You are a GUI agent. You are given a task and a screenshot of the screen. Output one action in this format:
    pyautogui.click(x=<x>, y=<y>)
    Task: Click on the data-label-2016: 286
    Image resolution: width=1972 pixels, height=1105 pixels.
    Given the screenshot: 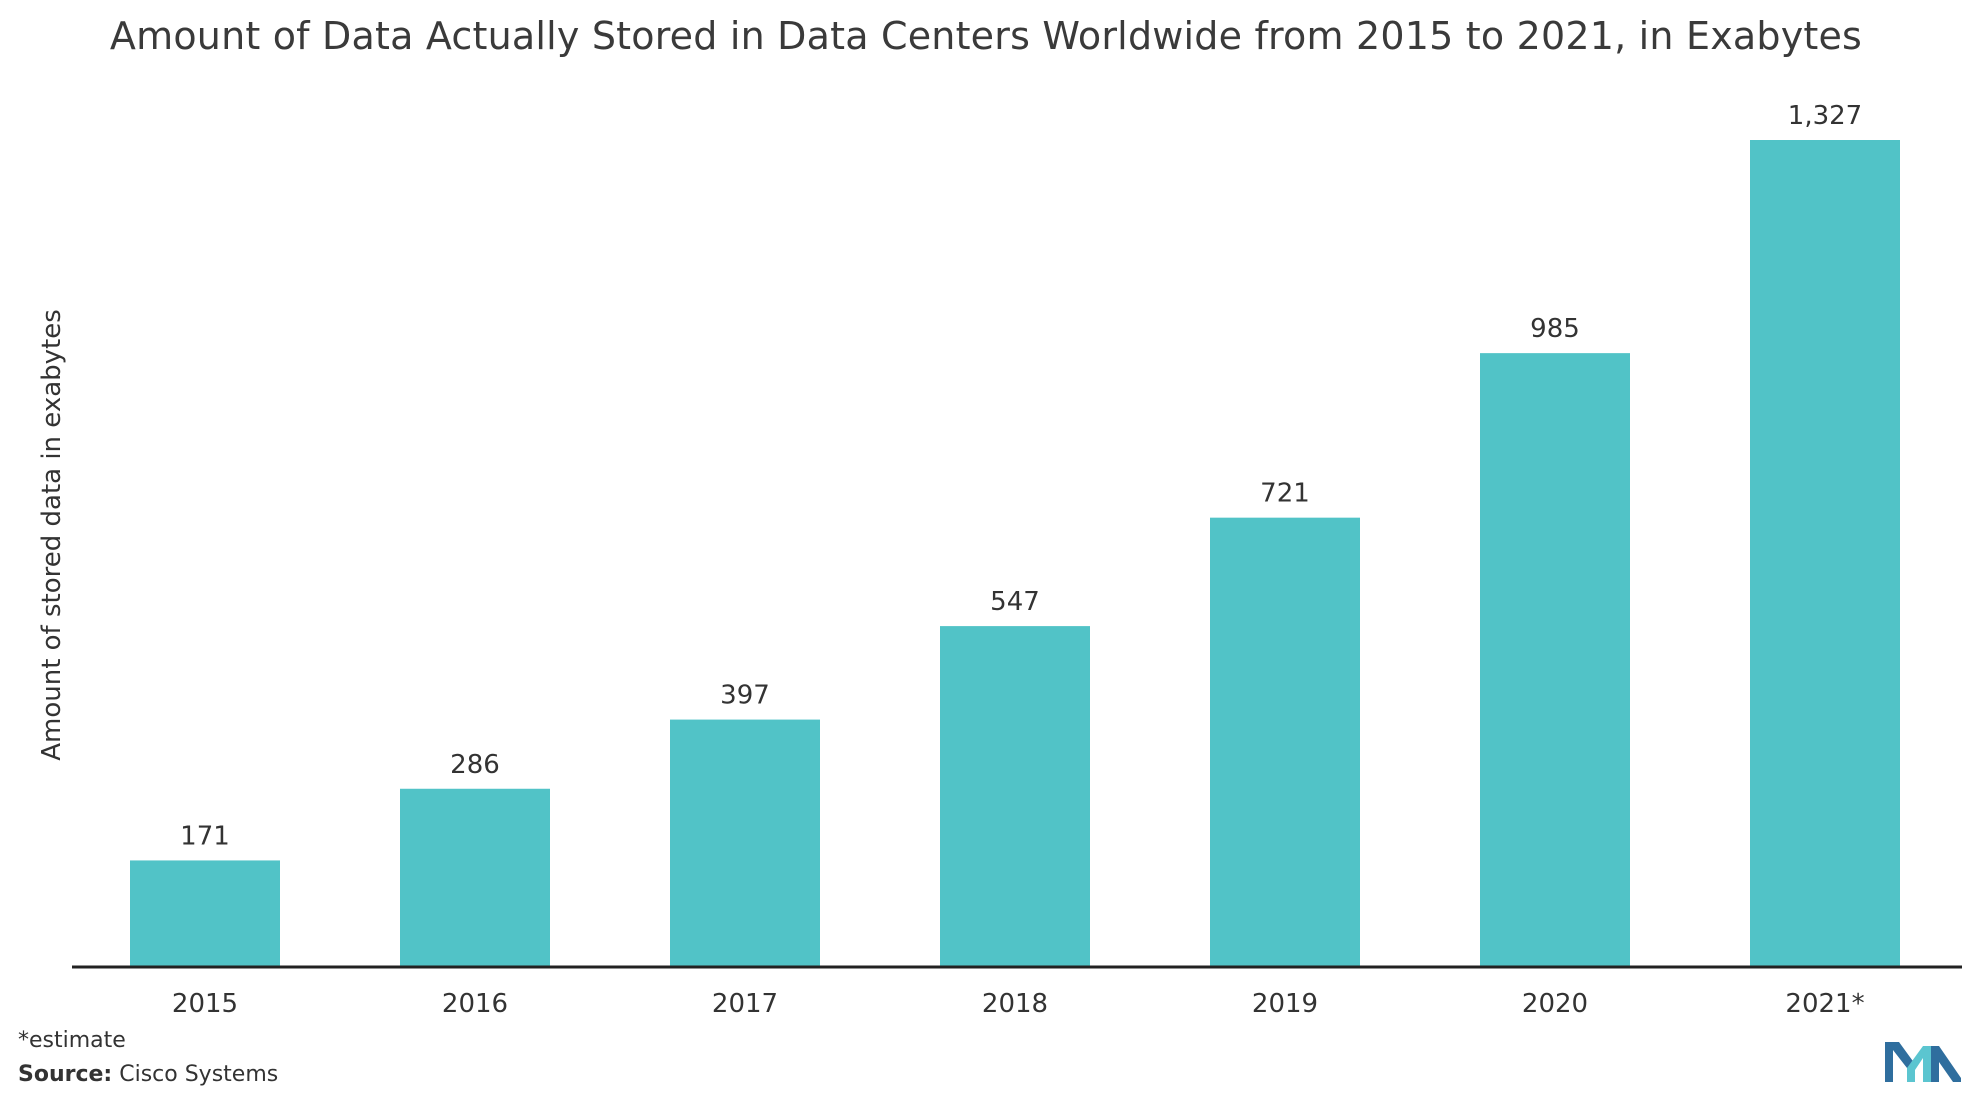 What is the action you would take?
    pyautogui.click(x=475, y=765)
    